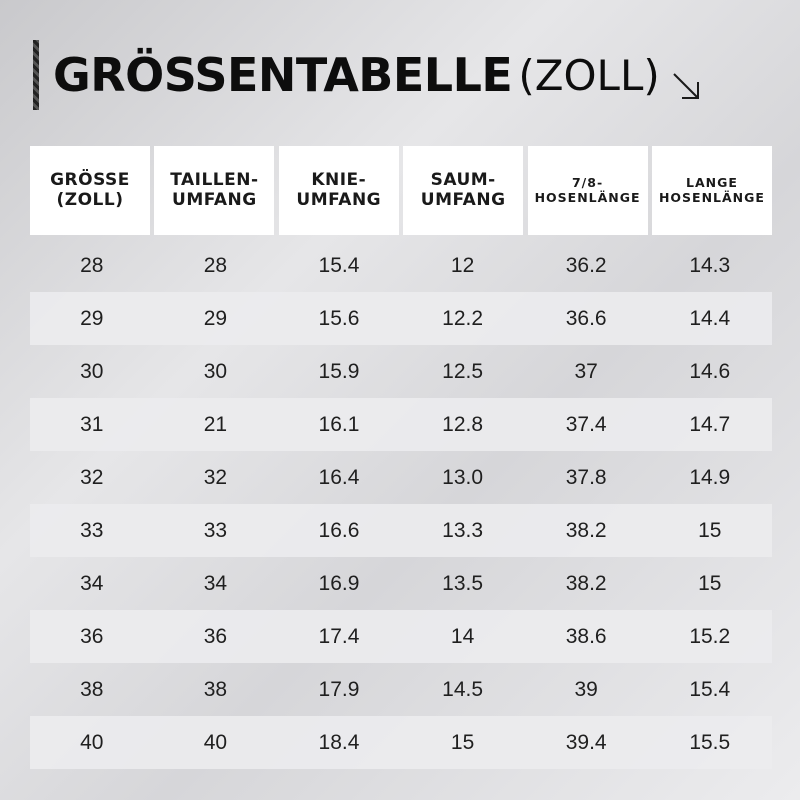 This screenshot has width=800, height=800. What do you see at coordinates (462, 636) in the screenshot?
I see `table-cell: 14` at bounding box center [462, 636].